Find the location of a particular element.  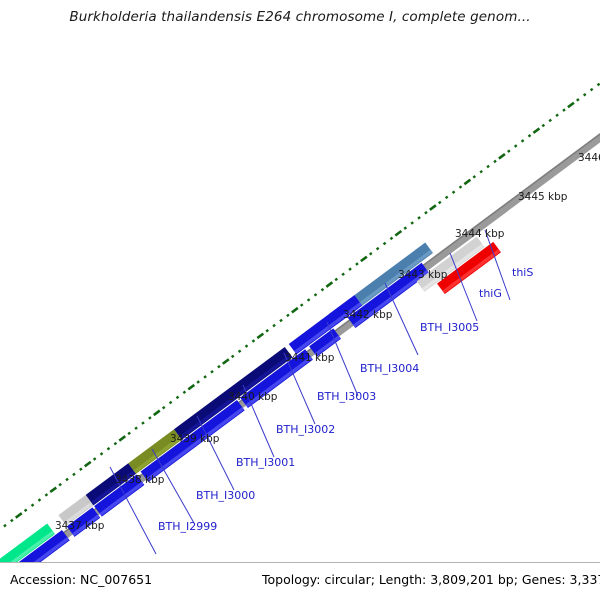

feature-navy-bth-i3003 is located at coordinates (233, 393).